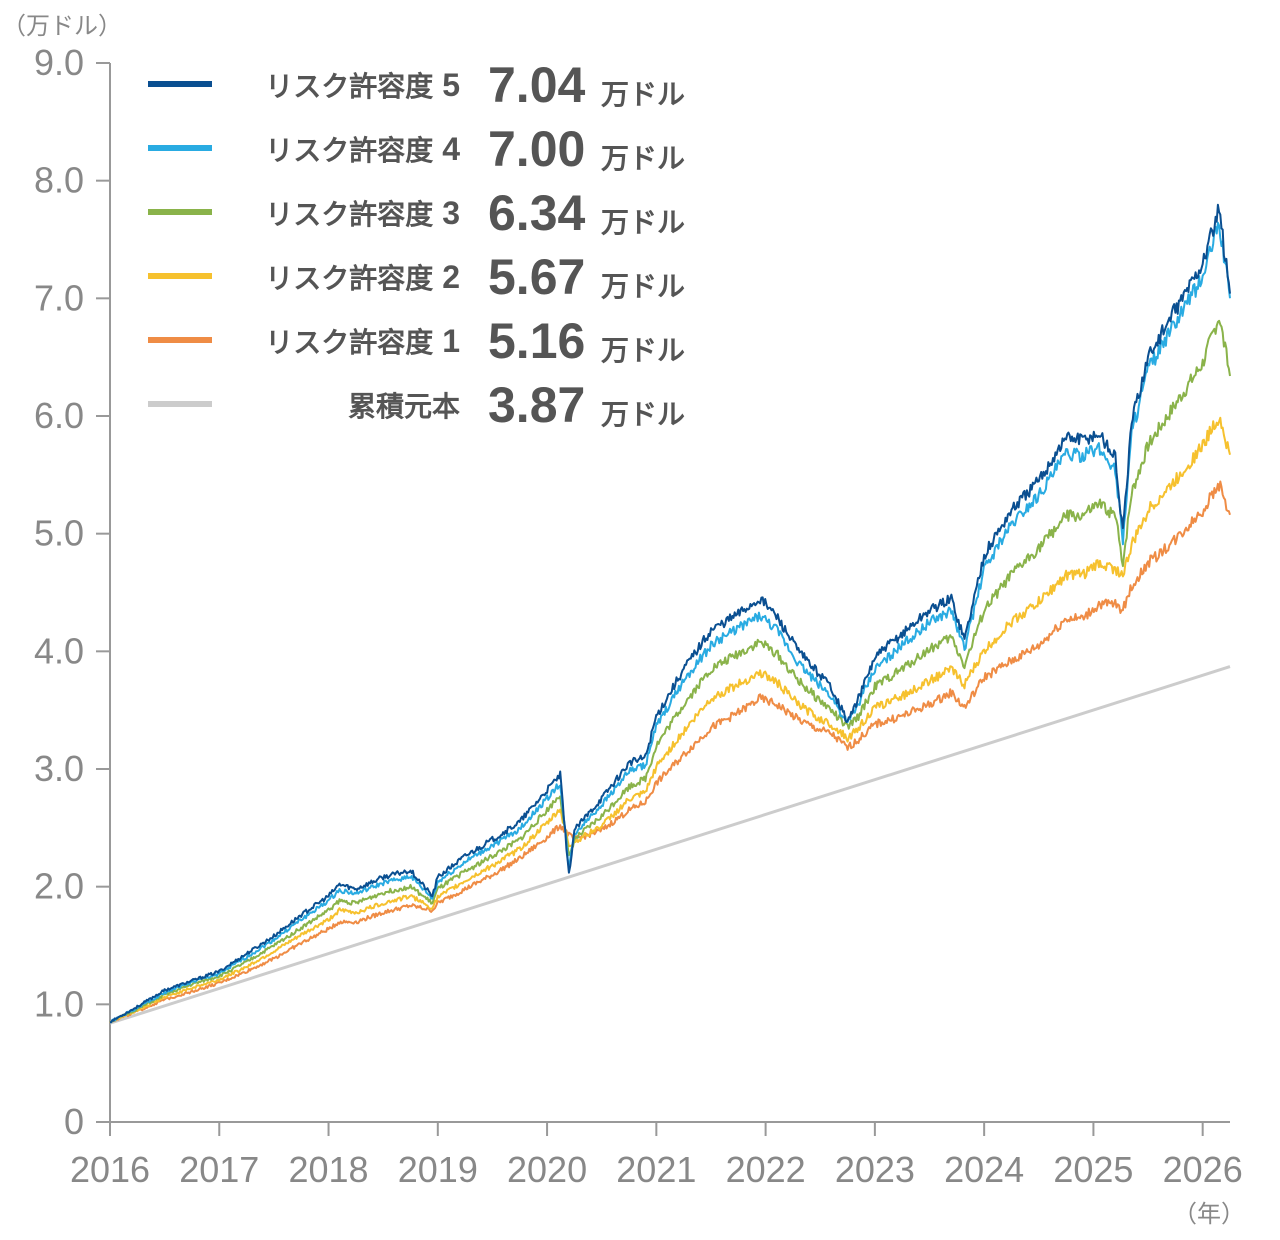 The height and width of the screenshot is (1240, 1280). Describe the element at coordinates (404, 406) in the screenshot. I see `legend-label: 累積元本` at that location.